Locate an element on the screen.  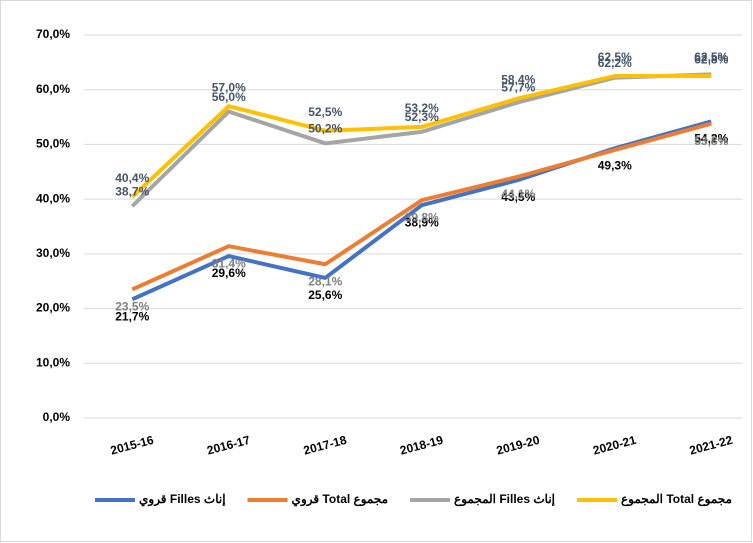
data-label: 57,0% is located at coordinates (229, 87).